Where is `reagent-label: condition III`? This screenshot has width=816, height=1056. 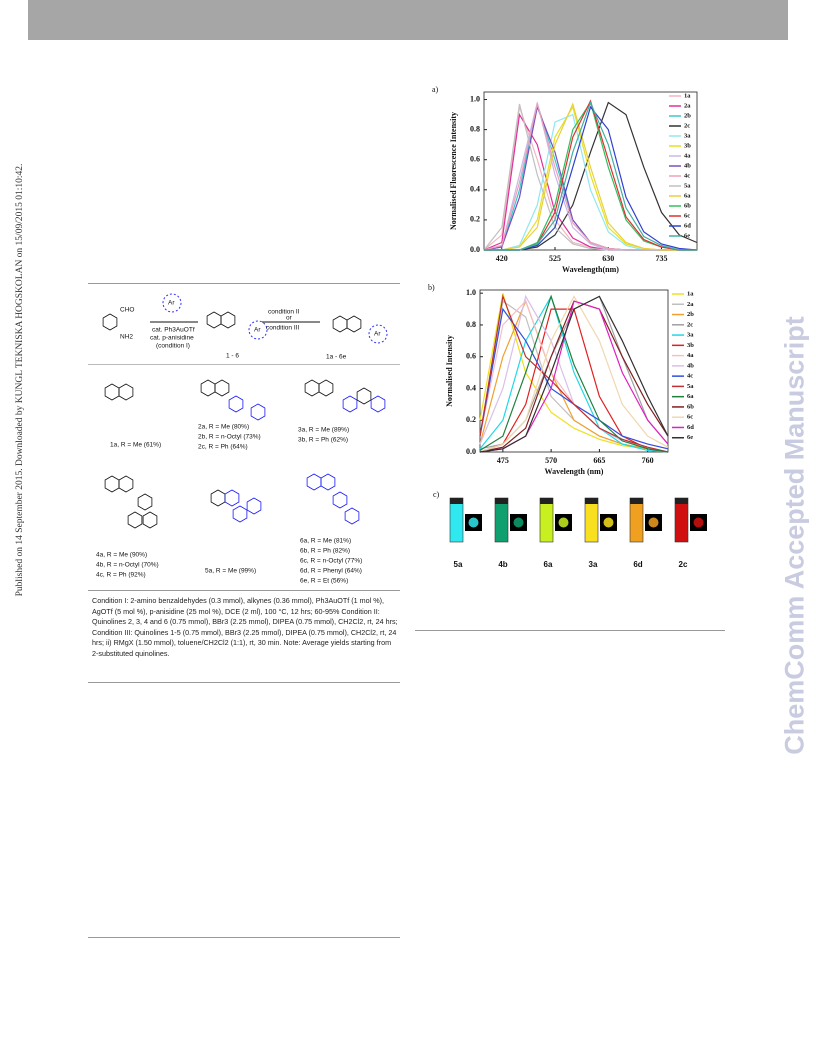
reagent-label: condition III is located at coordinates (282, 328).